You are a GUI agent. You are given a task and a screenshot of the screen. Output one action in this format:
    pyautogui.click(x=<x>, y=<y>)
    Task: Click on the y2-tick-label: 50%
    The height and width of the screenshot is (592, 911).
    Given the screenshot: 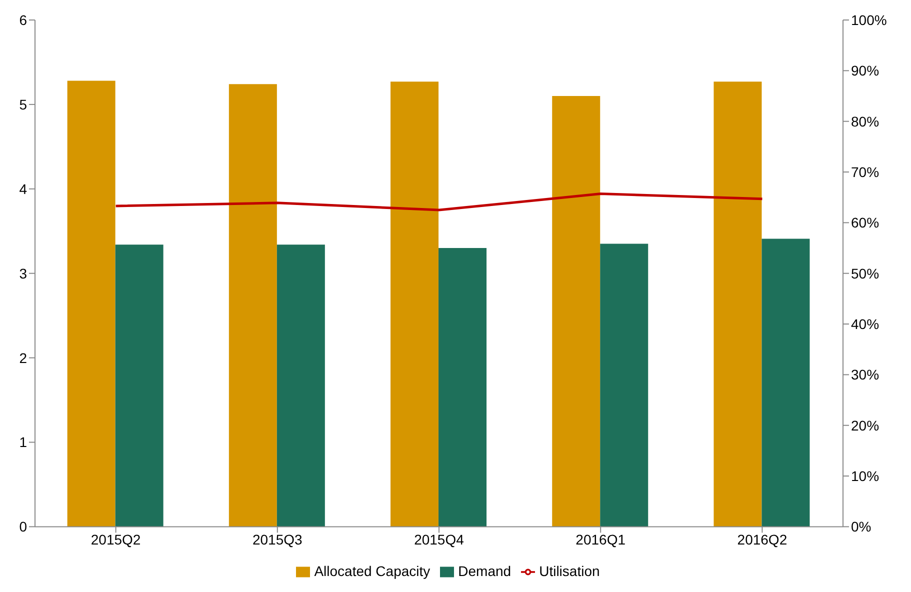 What is the action you would take?
    pyautogui.click(x=865, y=273)
    